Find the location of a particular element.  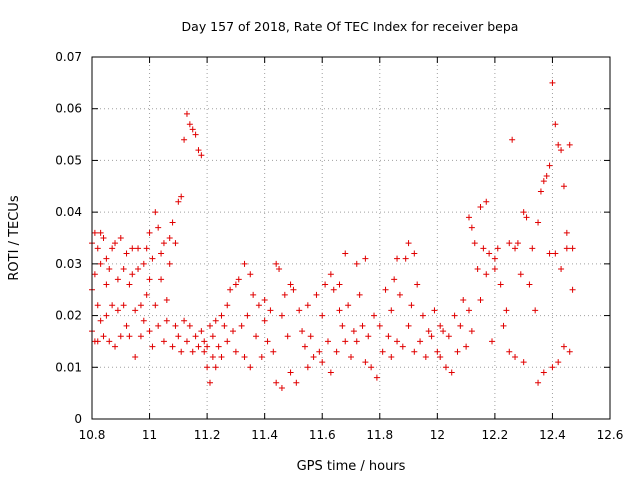

x-tick-label: 10.8 is located at coordinates (92, 435).